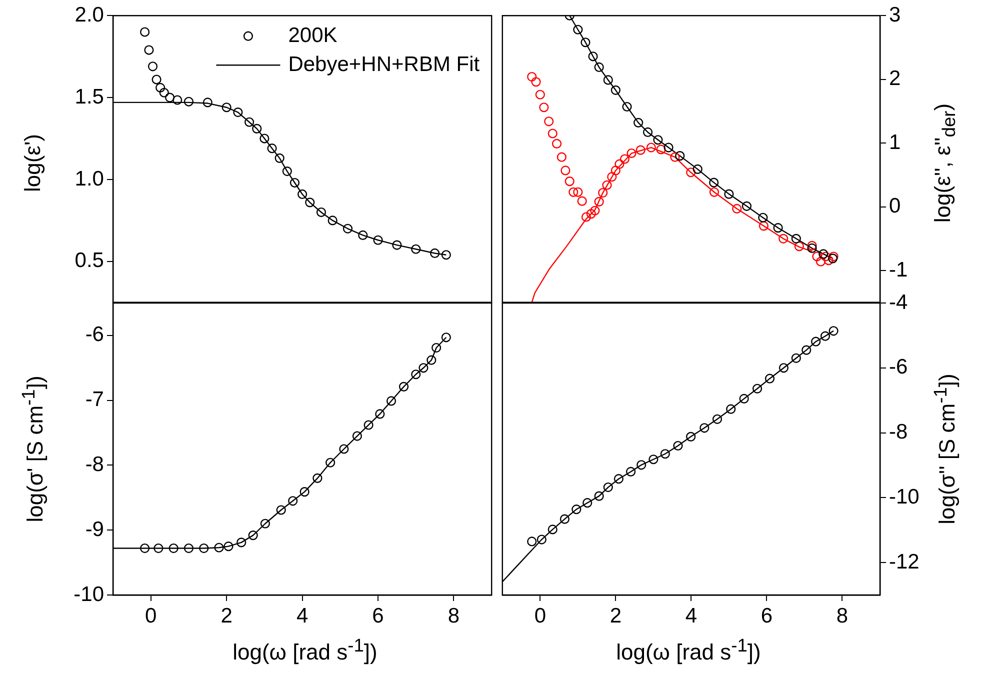 This screenshot has height=687, width=981. Describe the element at coordinates (89, 96) in the screenshot. I see `y-tick-label: 1.5` at that location.